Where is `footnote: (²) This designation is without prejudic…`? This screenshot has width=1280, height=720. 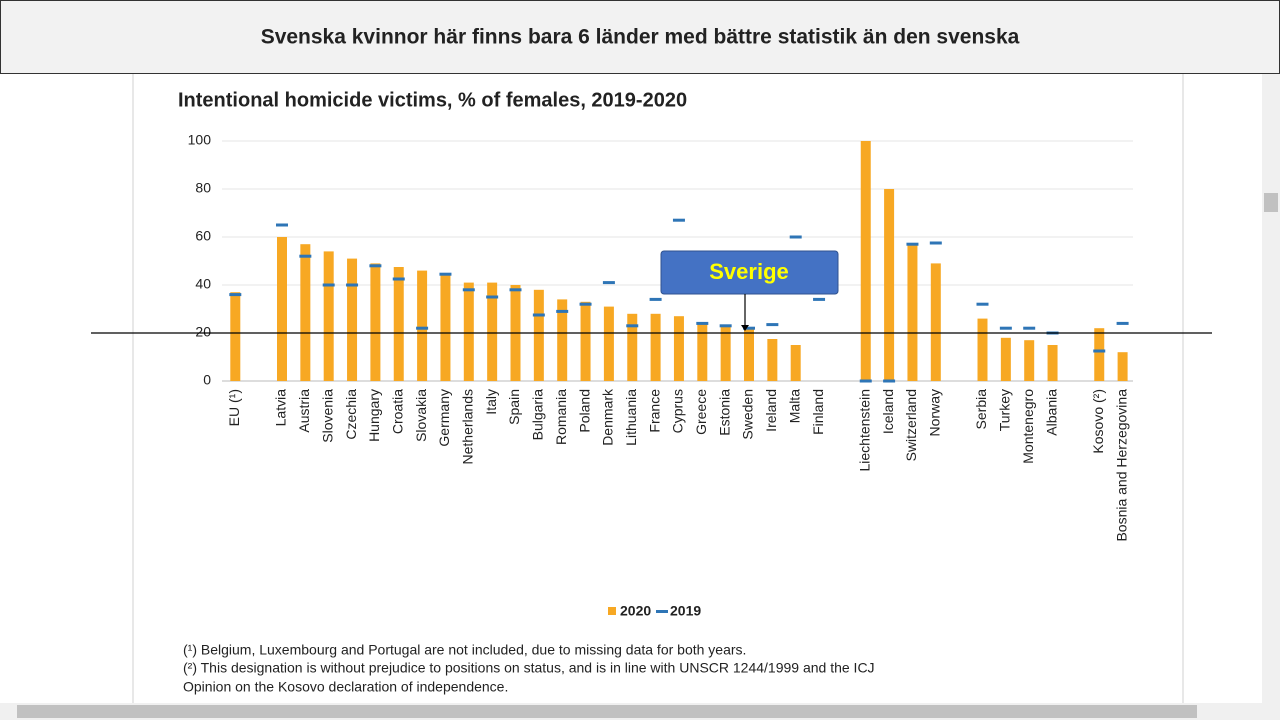
footnote: (²) This designation is without prejudic… is located at coordinates (529, 668).